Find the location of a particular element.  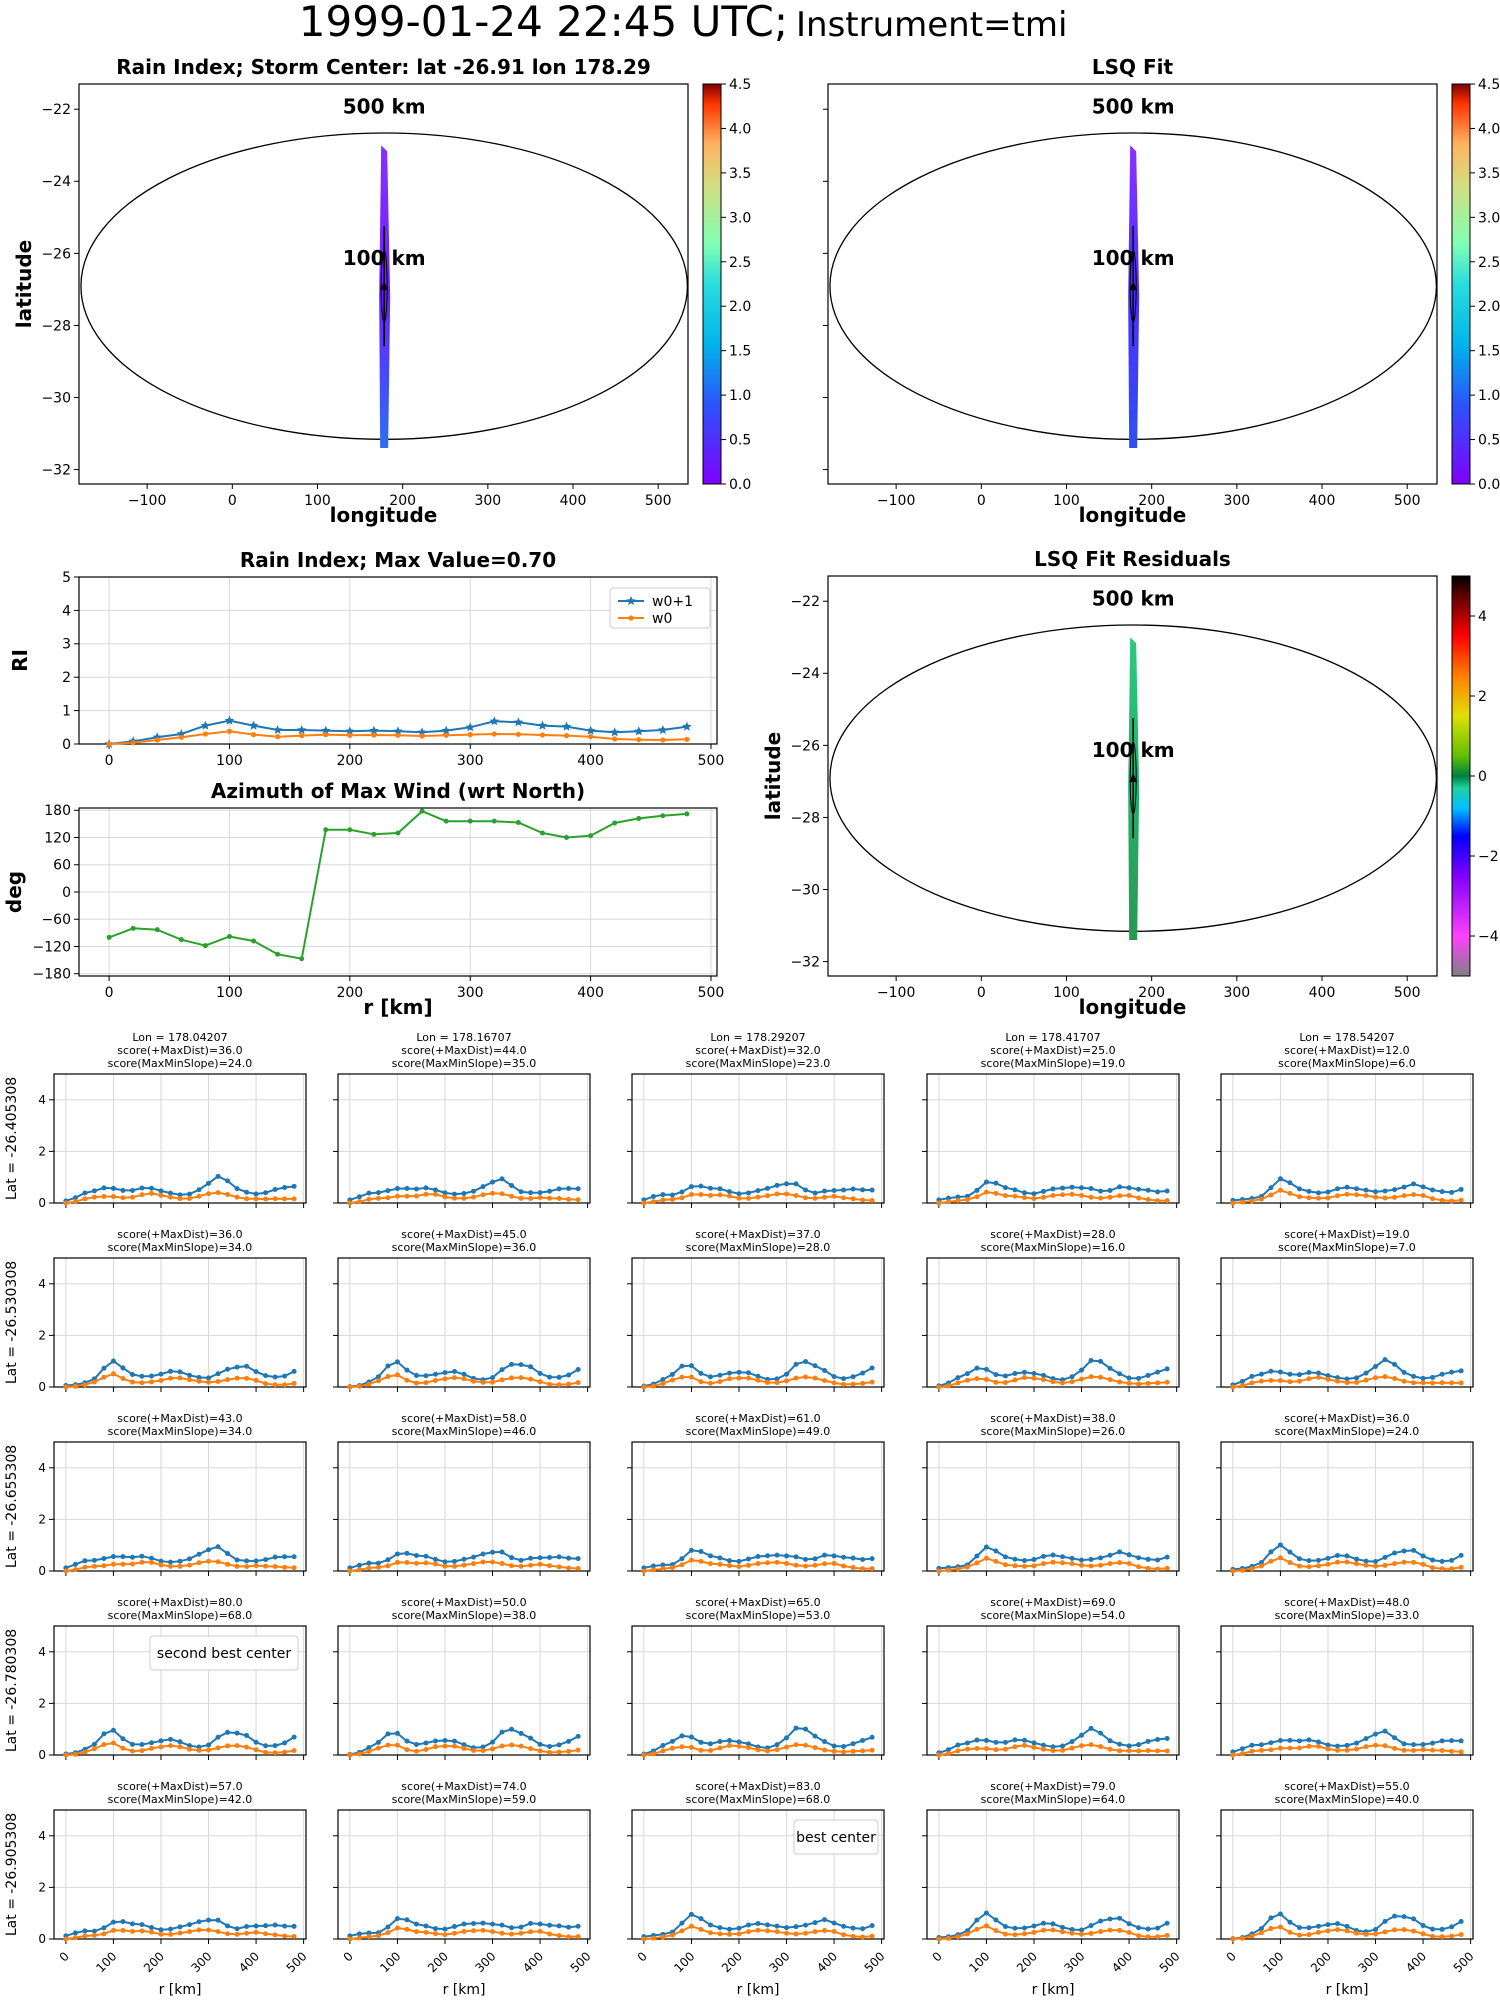

lon-label: Lon = 178.54207 is located at coordinates (1346, 1037).